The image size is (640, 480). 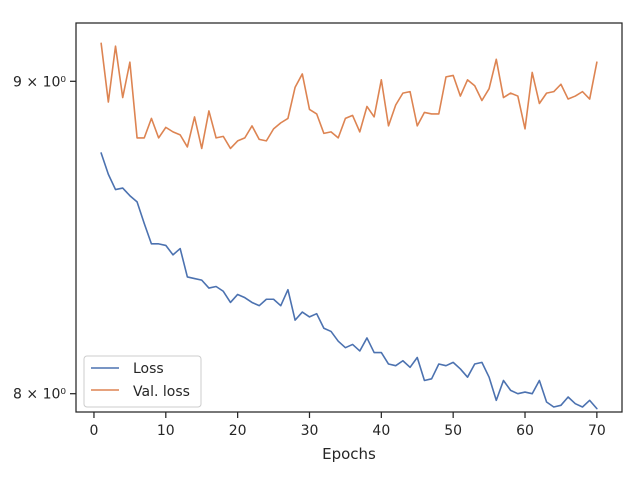 I want to click on x-axis: 0 10 20 30 40 50 60 70, so click(x=347, y=425).